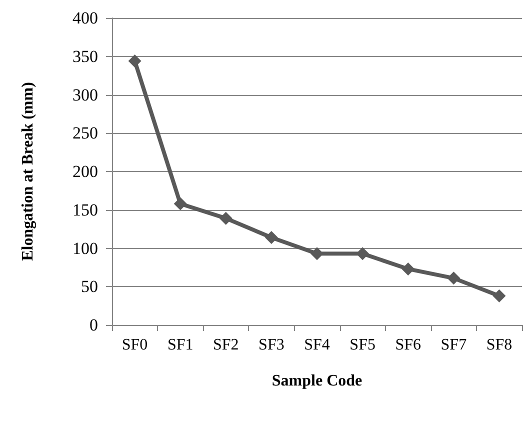  I want to click on x-axis-title: Sample Code, so click(317, 381).